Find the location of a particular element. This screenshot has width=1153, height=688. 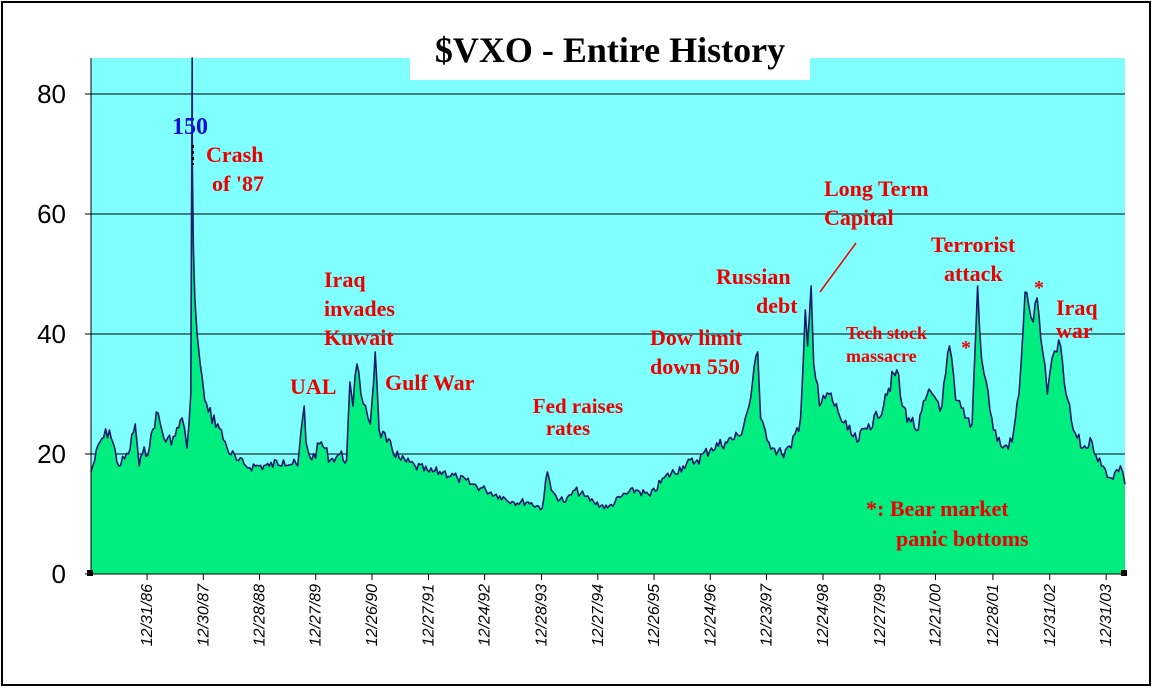

annotation-crash-line1: Crash is located at coordinates (234, 154).